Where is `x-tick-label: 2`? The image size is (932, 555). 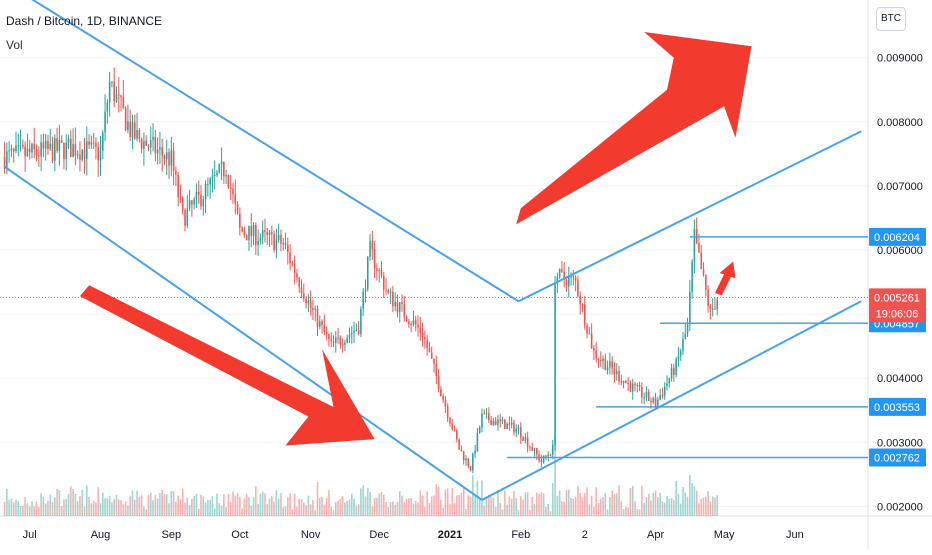 x-tick-label: 2 is located at coordinates (585, 535).